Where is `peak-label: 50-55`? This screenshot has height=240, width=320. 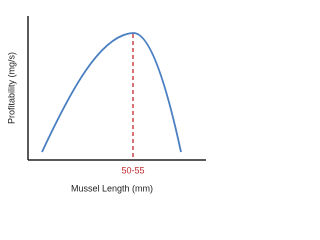 peak-label: 50-55 is located at coordinates (132, 170).